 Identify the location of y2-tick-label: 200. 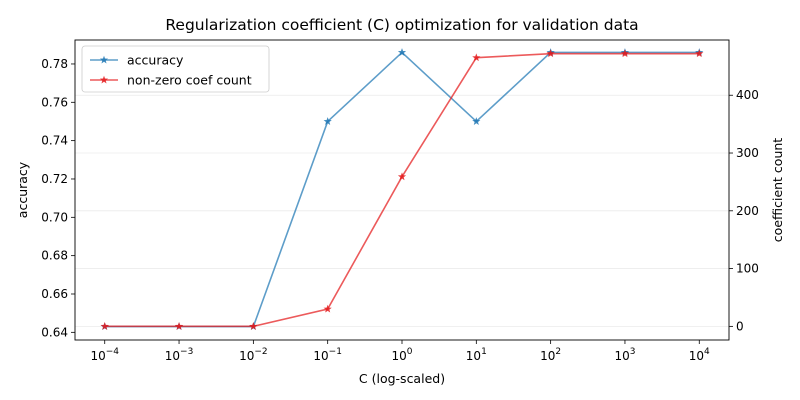
(747, 211).